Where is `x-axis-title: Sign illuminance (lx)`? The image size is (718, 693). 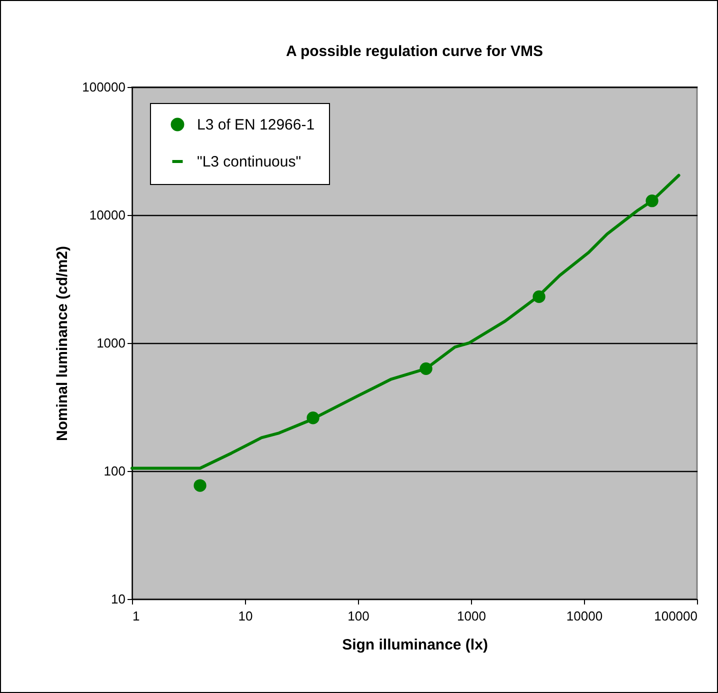
x-axis-title: Sign illuminance (lx) is located at coordinates (415, 645).